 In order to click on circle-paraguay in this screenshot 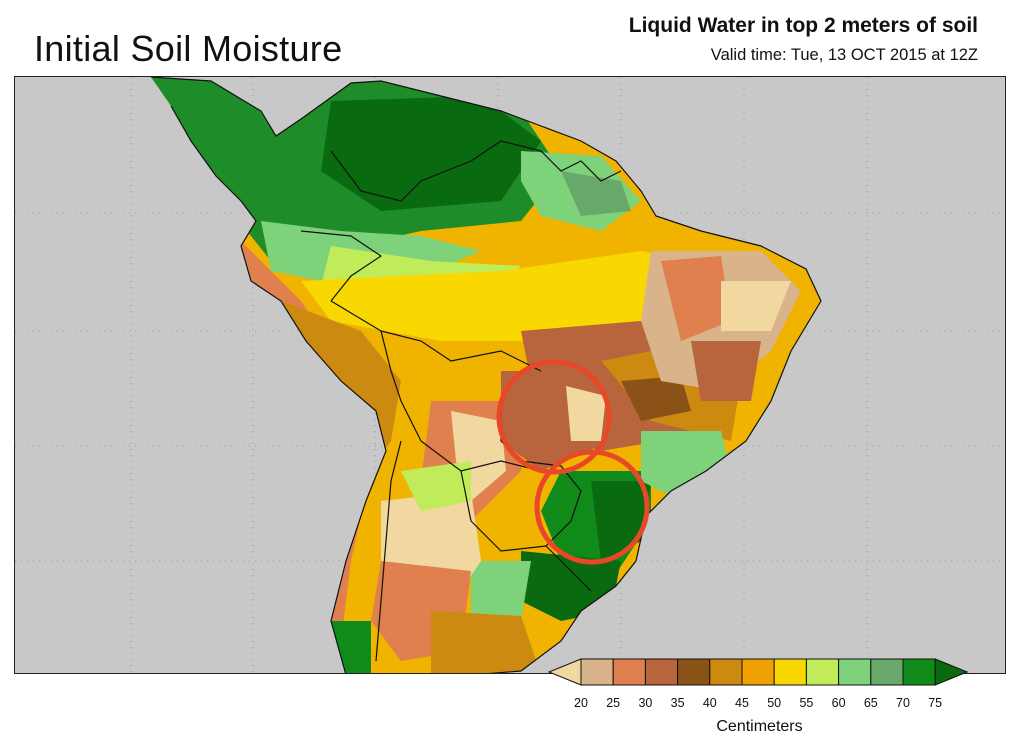, I will do `click(554, 417)`.